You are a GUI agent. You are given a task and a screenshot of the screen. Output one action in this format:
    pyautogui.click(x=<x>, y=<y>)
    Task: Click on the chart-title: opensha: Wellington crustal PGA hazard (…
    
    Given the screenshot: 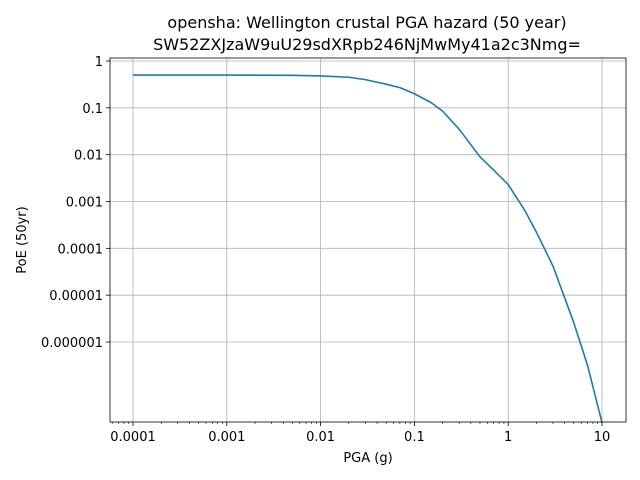 What is the action you would take?
    pyautogui.click(x=366, y=22)
    